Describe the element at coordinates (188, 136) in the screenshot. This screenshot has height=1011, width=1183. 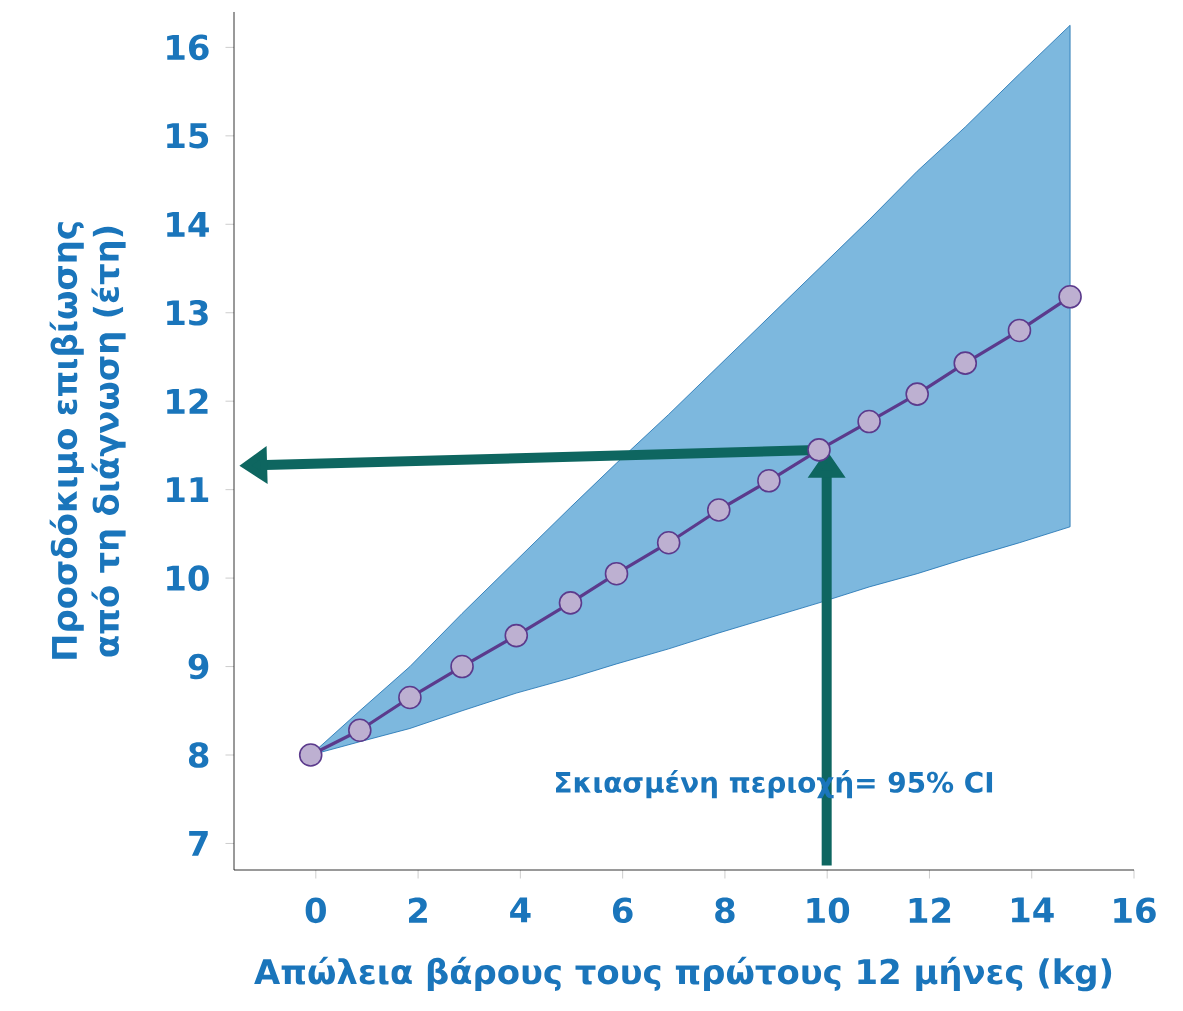
I see `y-tick-label: 15` at that location.